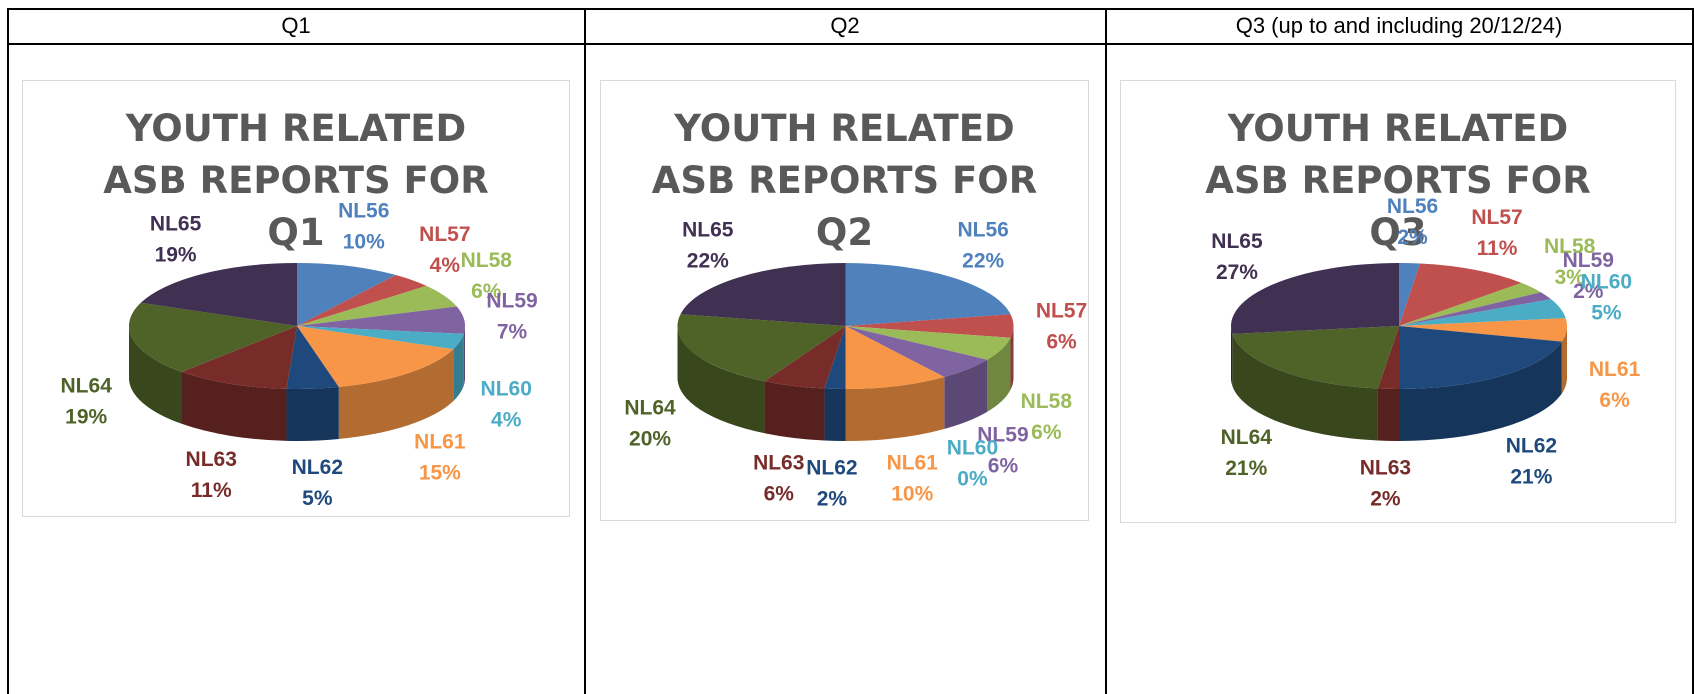  What do you see at coordinates (296, 25) in the screenshot?
I see `column-header: Q1` at bounding box center [296, 25].